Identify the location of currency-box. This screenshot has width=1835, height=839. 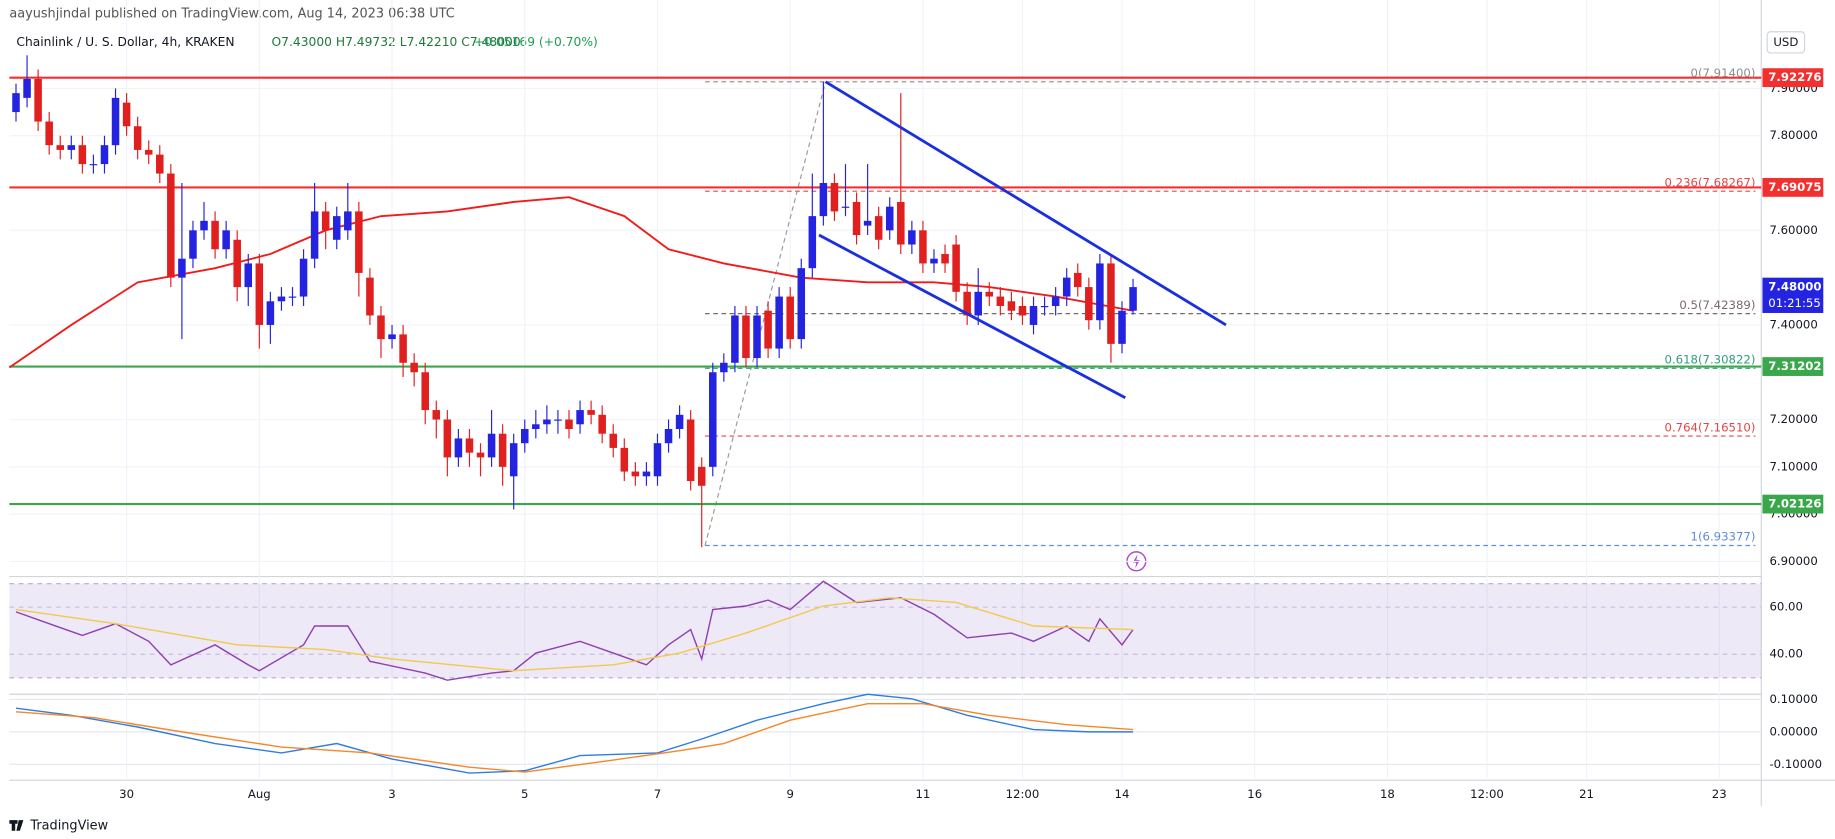
(1786, 42).